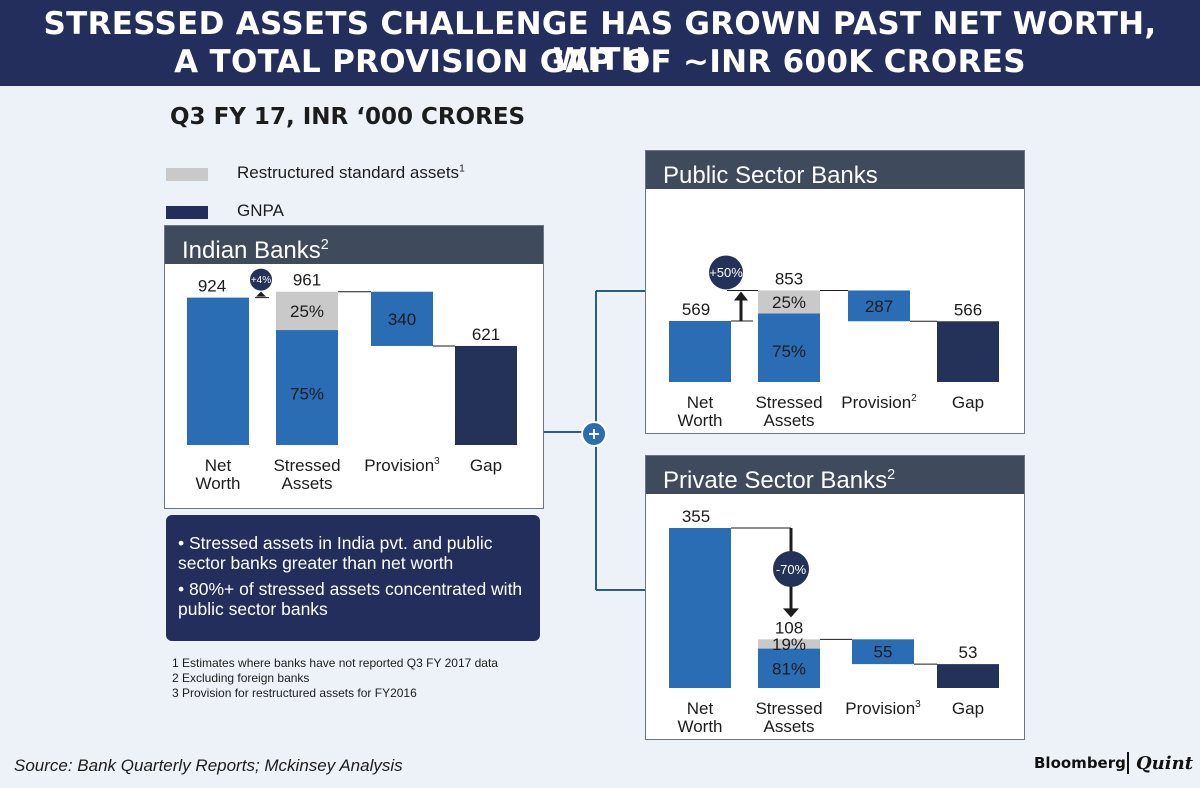 This screenshot has width=1200, height=788. What do you see at coordinates (1128, 763) in the screenshot?
I see `brand-divider` at bounding box center [1128, 763].